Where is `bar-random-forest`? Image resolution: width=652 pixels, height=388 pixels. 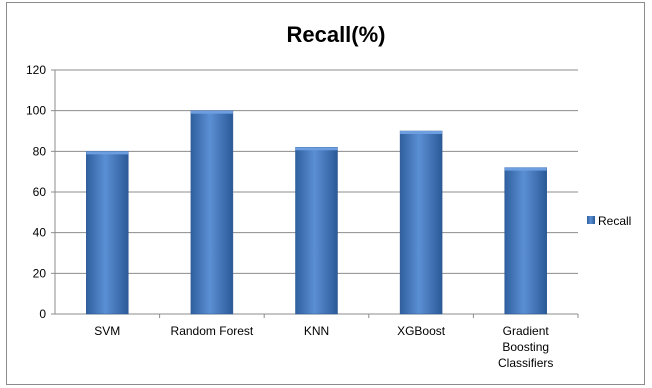 bar-random-forest is located at coordinates (212, 212).